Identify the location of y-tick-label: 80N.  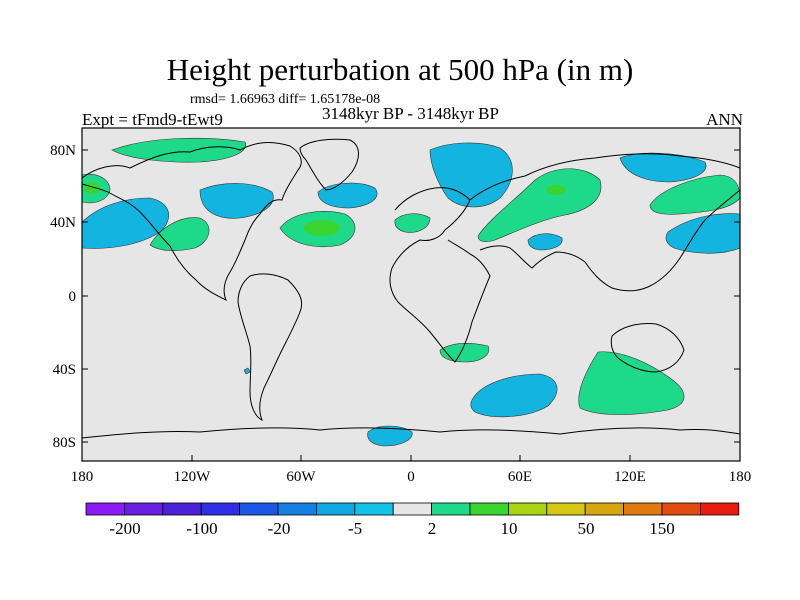
(63, 151).